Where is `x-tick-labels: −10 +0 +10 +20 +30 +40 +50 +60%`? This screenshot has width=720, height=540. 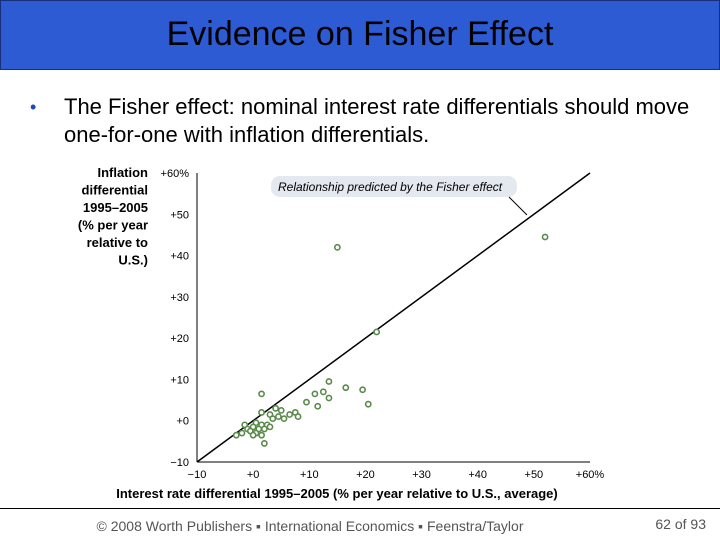 x-tick-labels: −10 +0 +10 +20 +30 +40 +50 +60% is located at coordinates (396, 475).